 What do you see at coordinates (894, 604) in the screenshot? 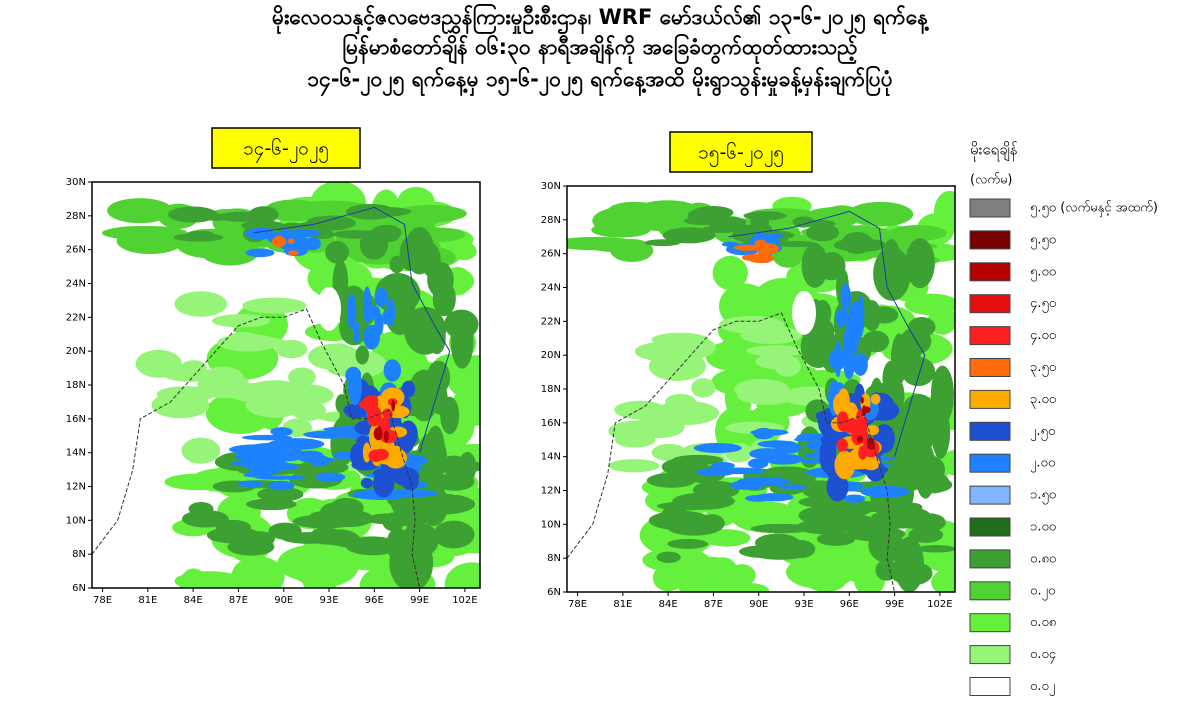
I see `x-tick-label: 99E` at bounding box center [894, 604].